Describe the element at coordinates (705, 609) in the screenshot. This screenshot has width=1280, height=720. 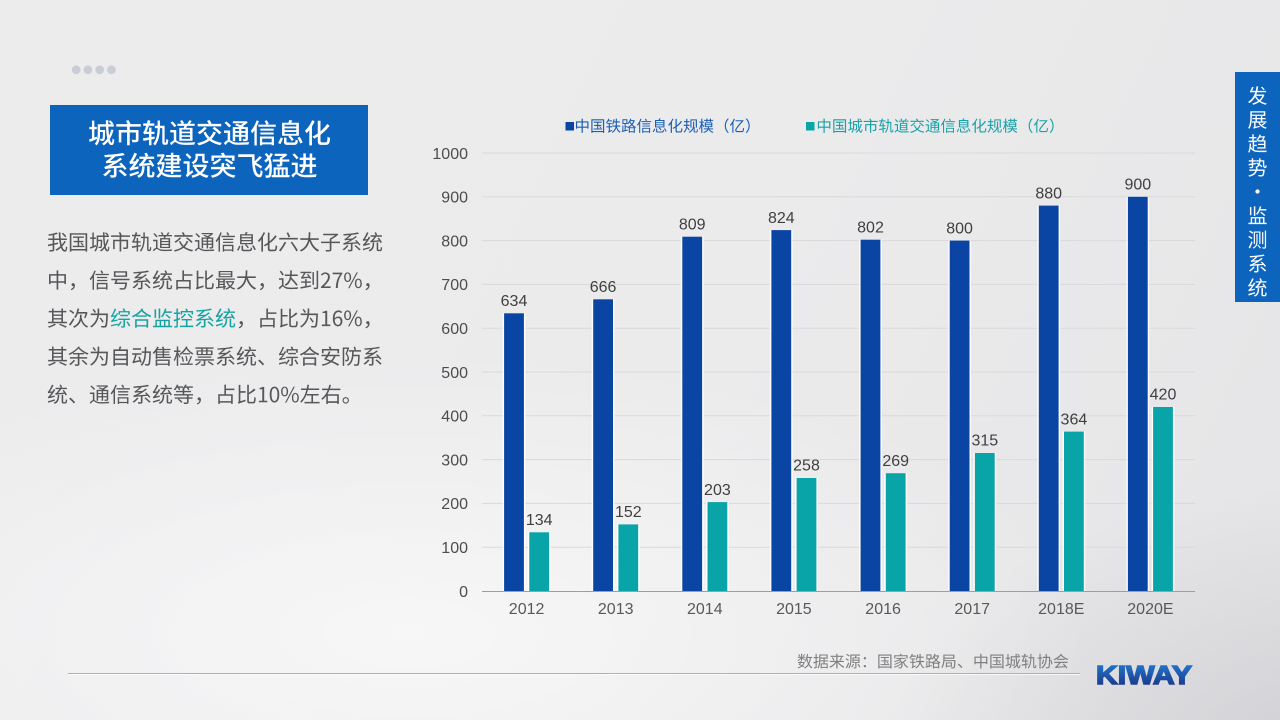
I see `svg-text: 2014` at that location.